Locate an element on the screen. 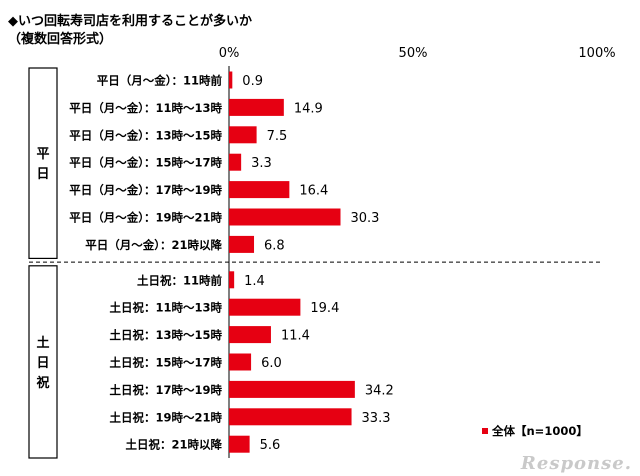 Image resolution: width=640 pixels, height=476 pixels. data-label: 14.9 is located at coordinates (308, 108).